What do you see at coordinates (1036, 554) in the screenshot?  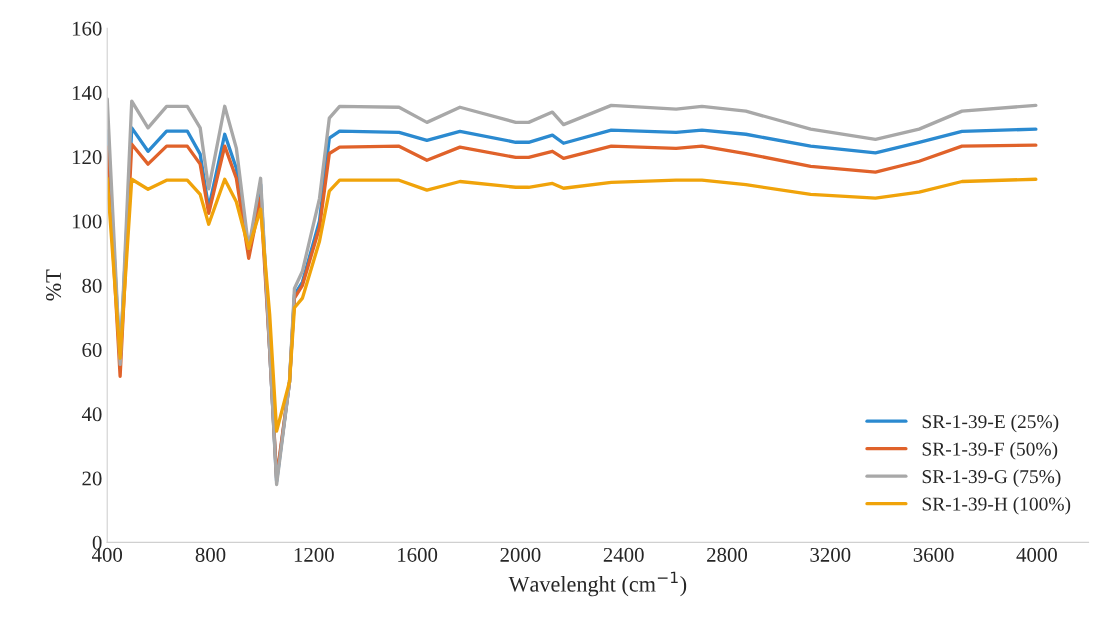 I see `x-tick-label: 4000` at bounding box center [1036, 554].